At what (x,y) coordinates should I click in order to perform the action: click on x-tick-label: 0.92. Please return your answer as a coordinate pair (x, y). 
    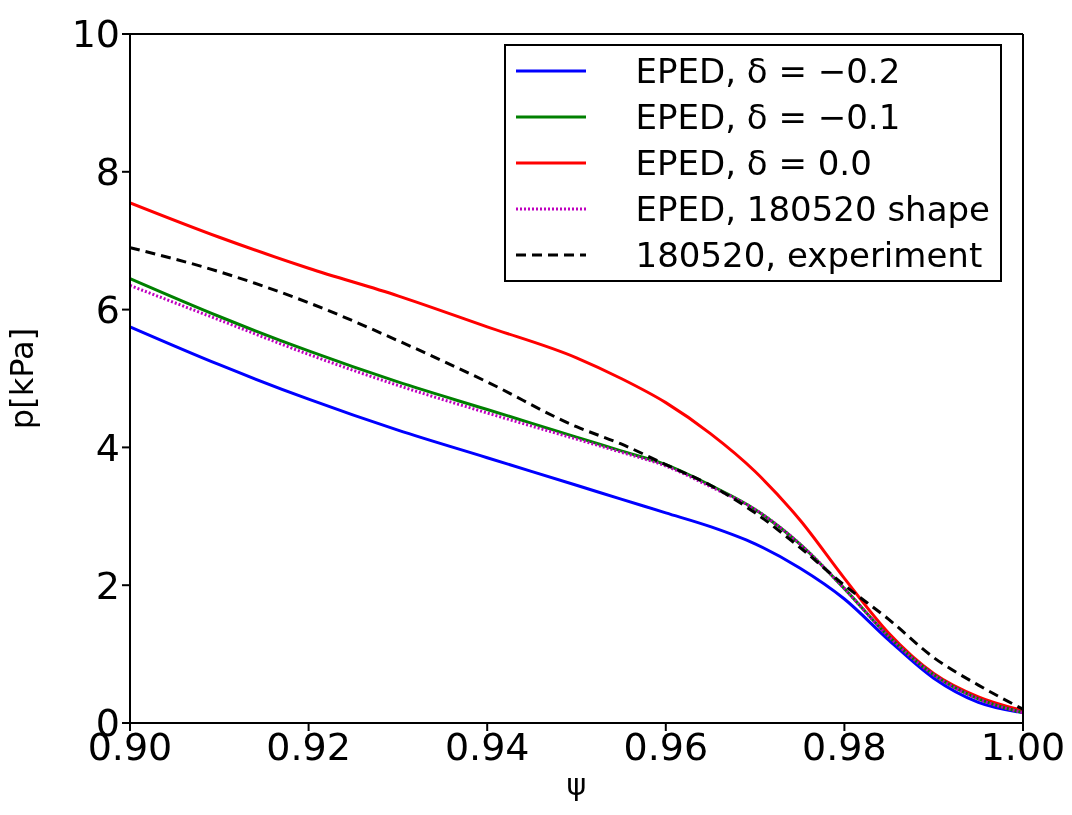
    Looking at the image, I should click on (308, 746).